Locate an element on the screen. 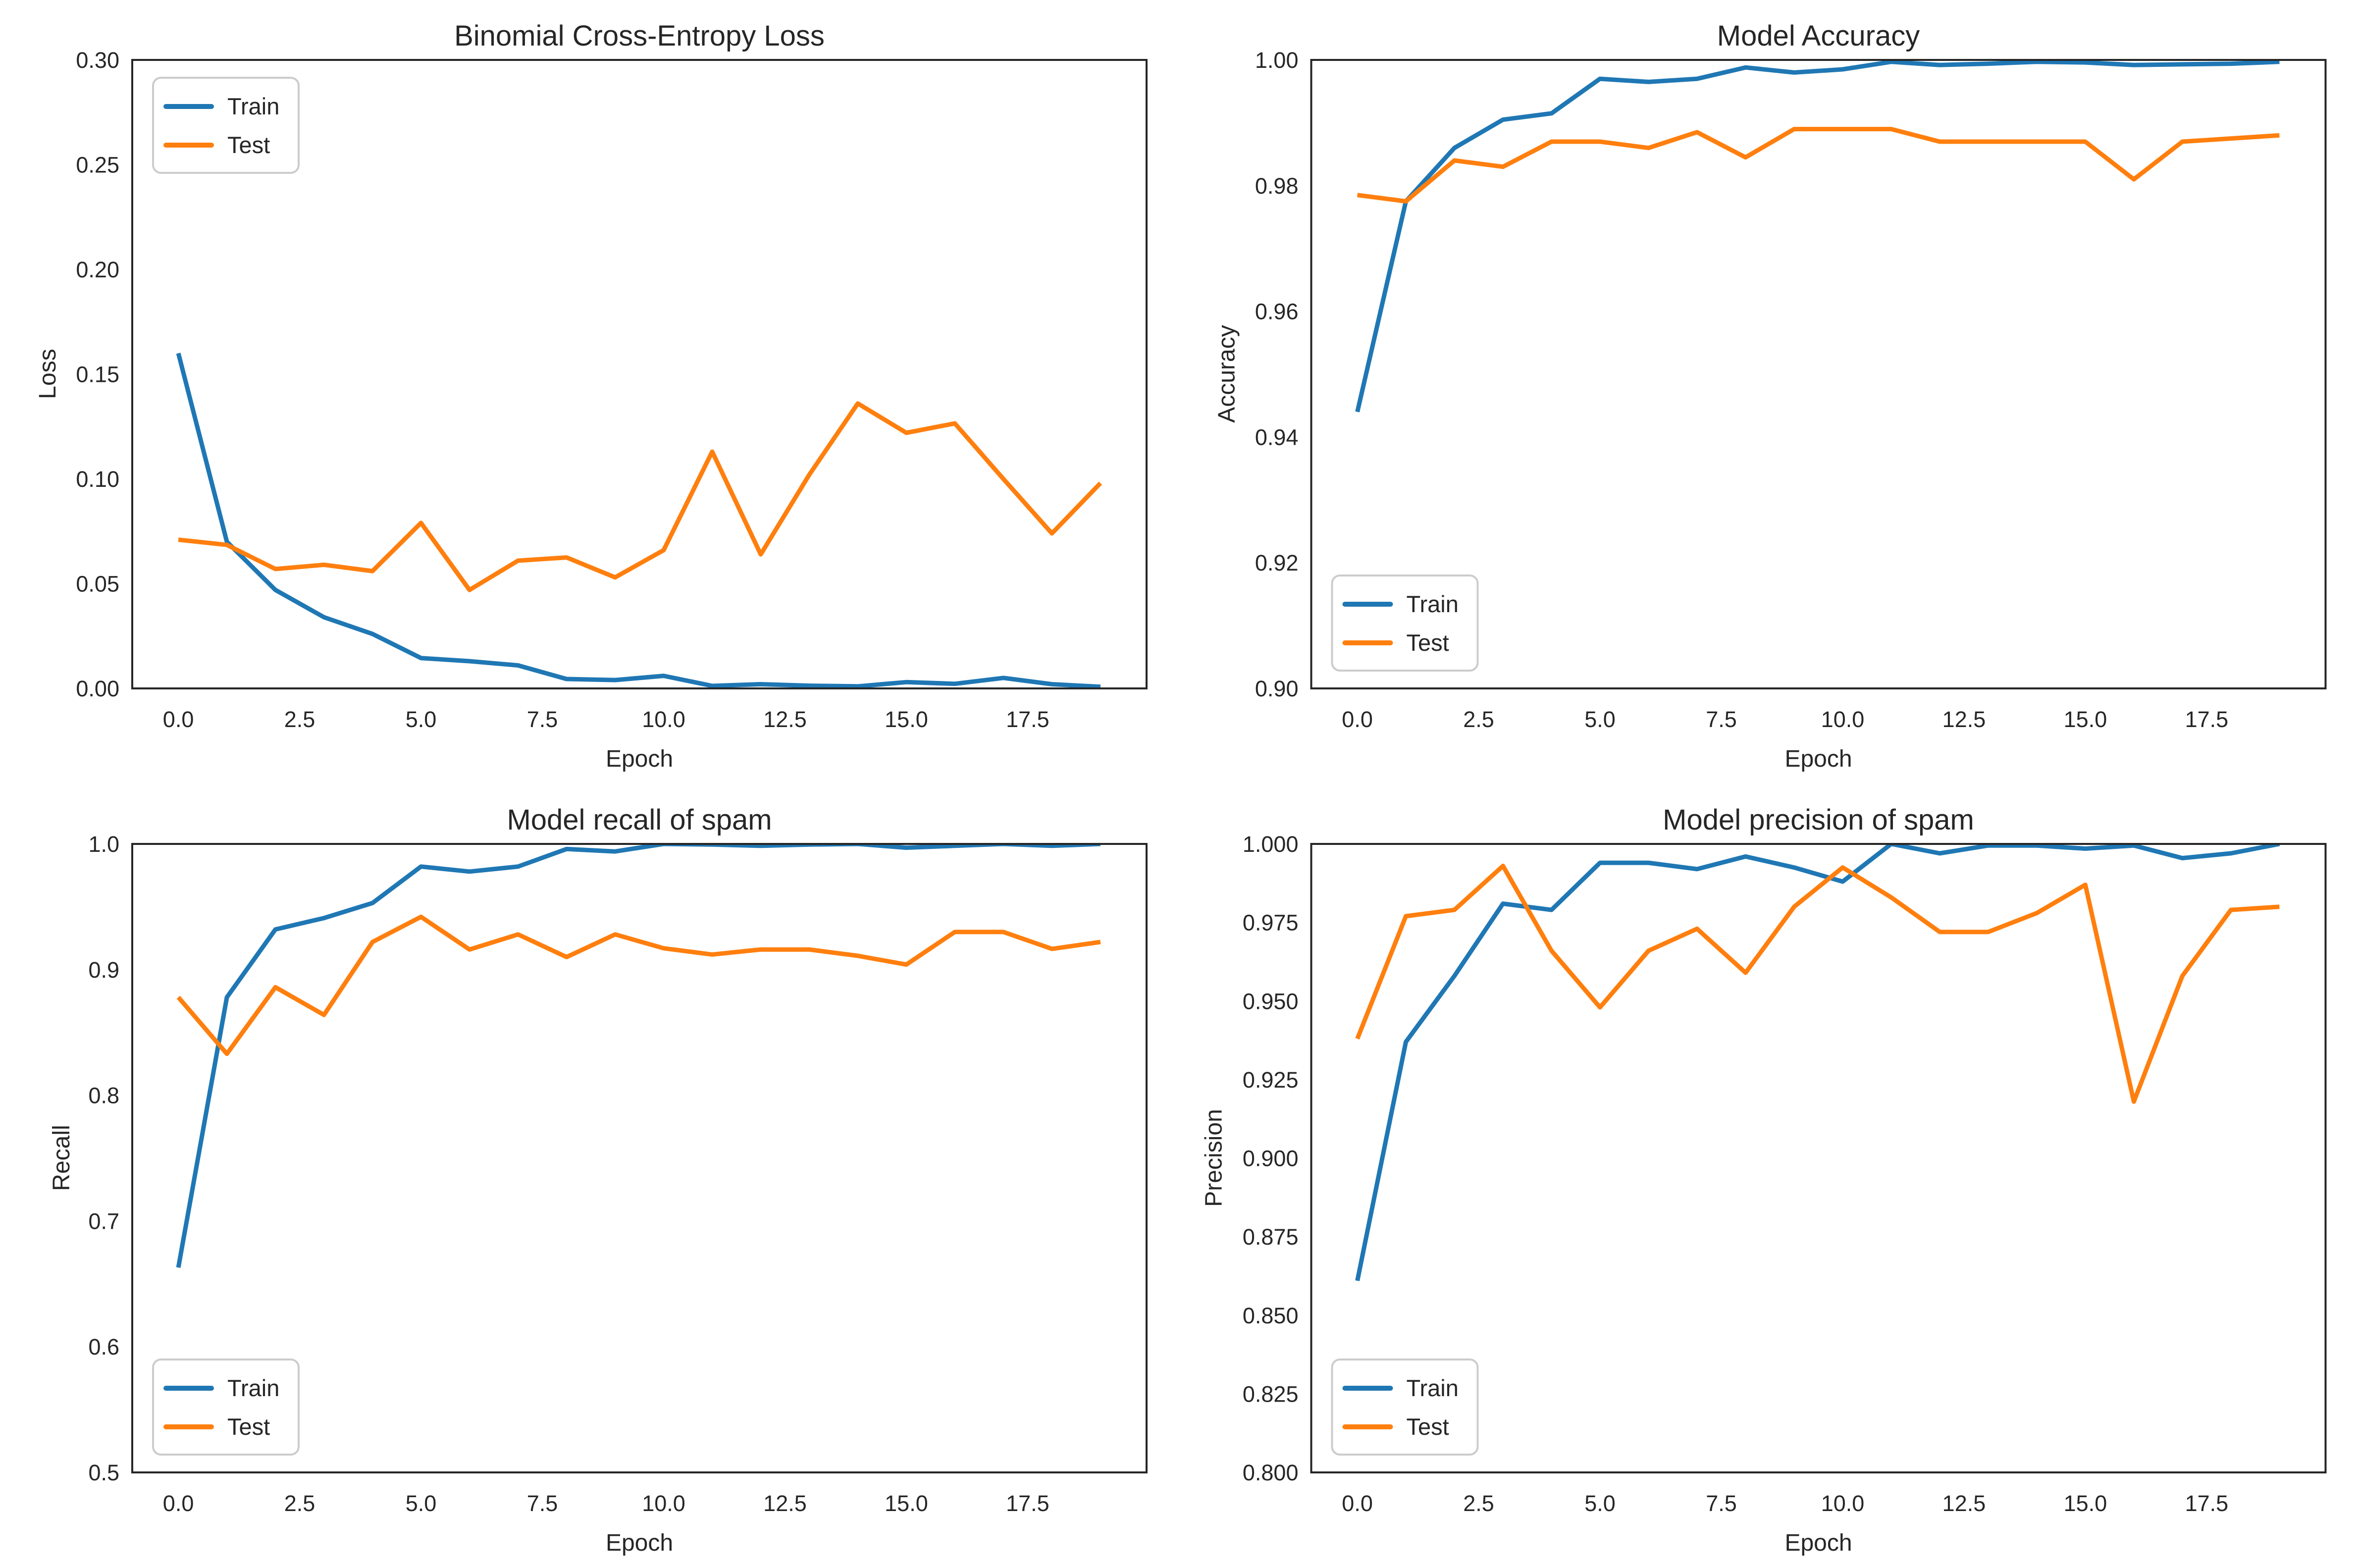  y-axis-label: Precision is located at coordinates (1214, 1157).